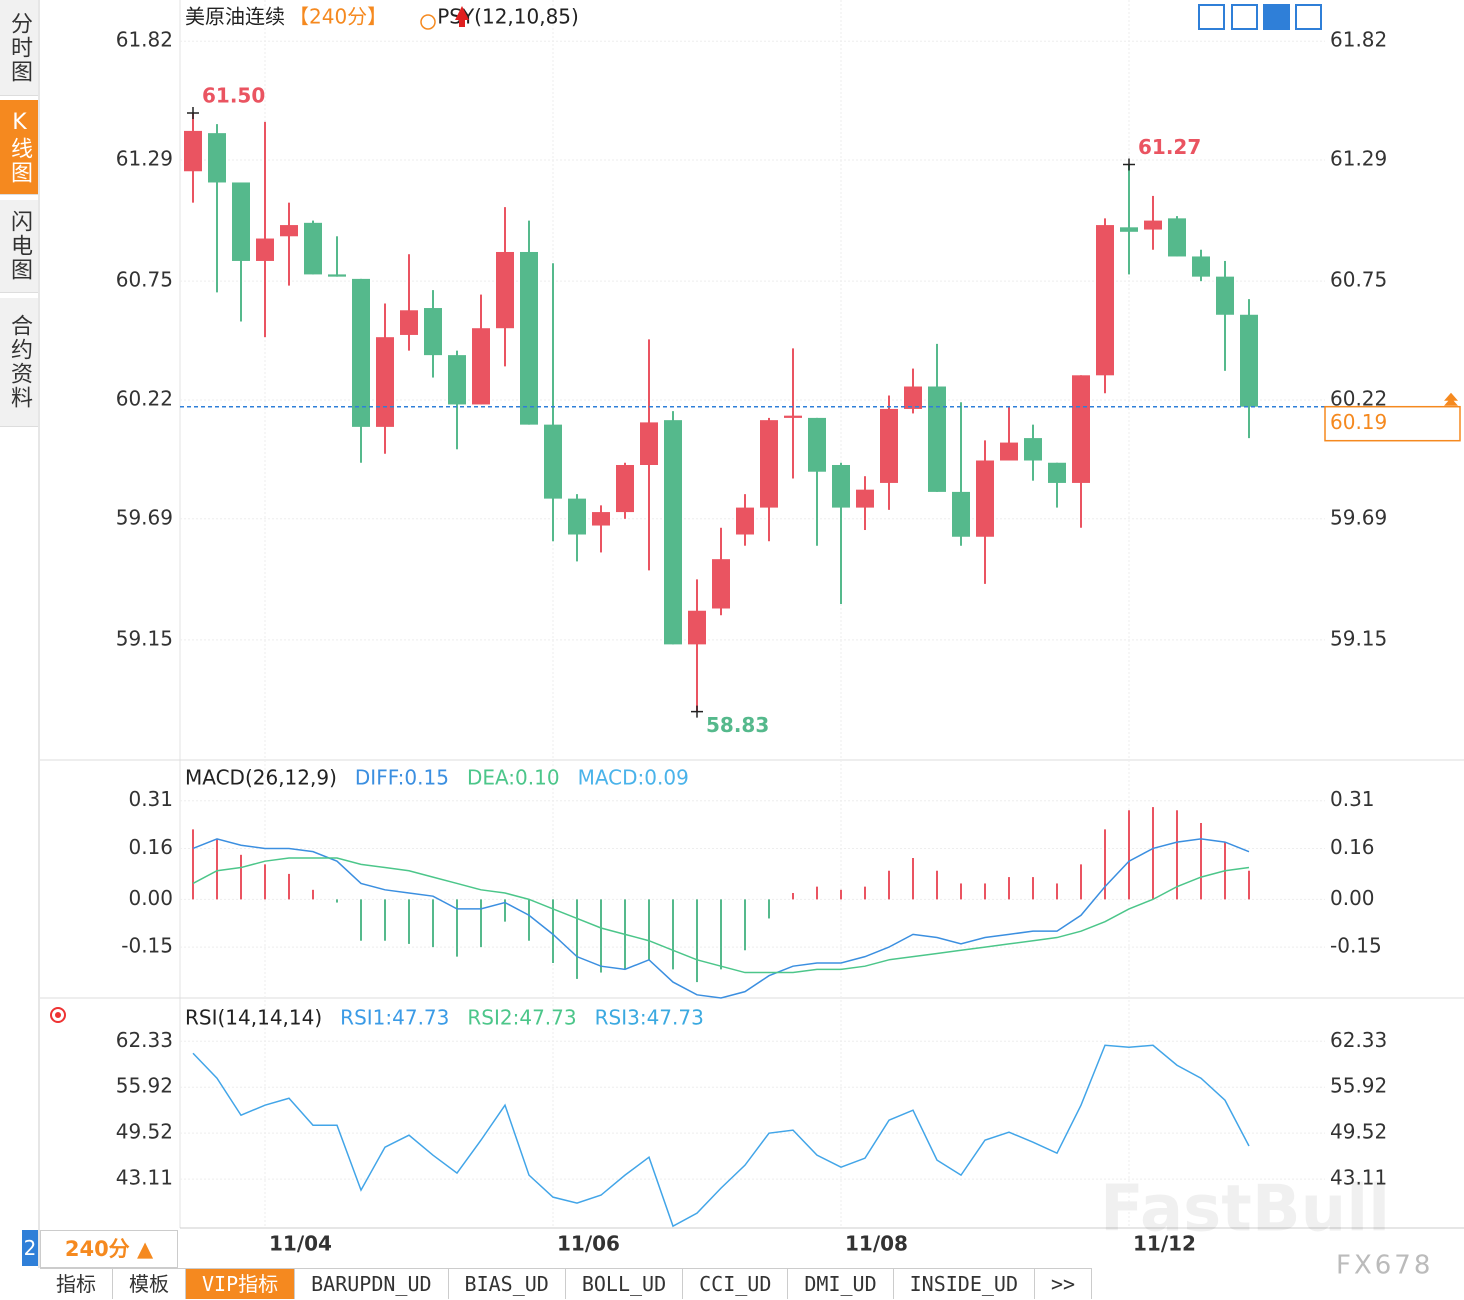  I want to click on indicator-tab: BARUPDN_UD, so click(372, 1284).